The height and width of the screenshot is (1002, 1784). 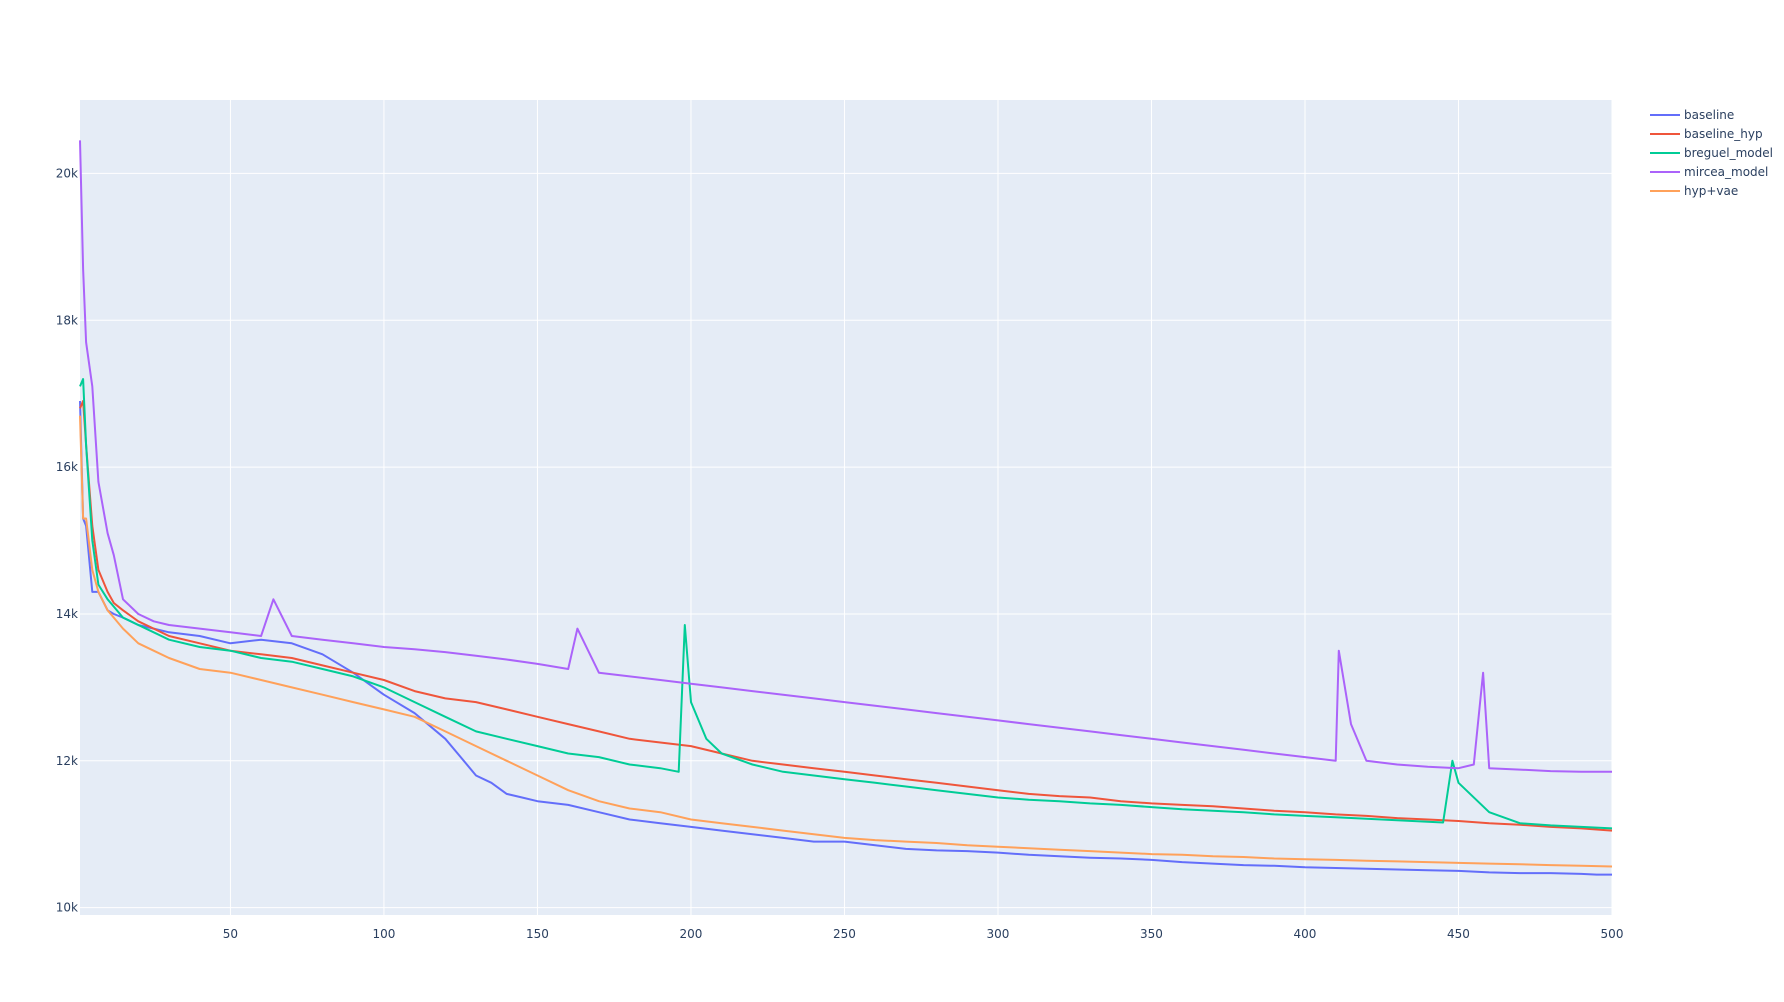 I want to click on legend-label: hyp+vae, so click(x=1711, y=191).